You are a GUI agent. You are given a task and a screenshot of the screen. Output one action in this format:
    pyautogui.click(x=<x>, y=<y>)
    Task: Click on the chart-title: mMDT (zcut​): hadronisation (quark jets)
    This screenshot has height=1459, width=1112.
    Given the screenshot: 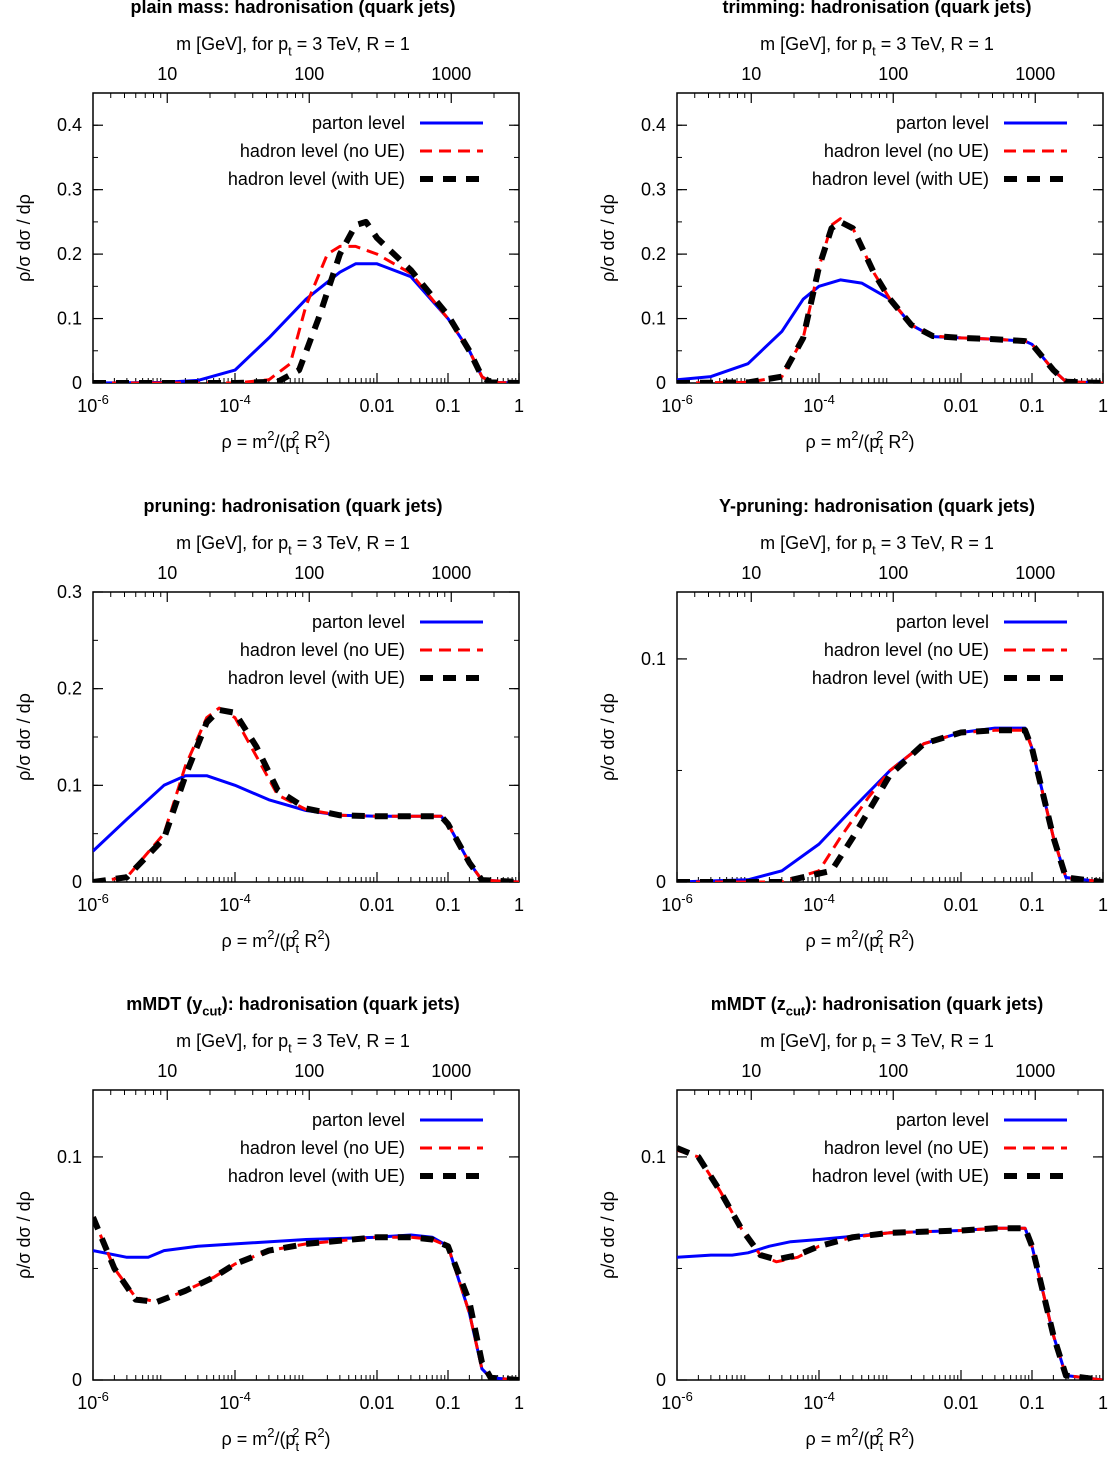 What is the action you would take?
    pyautogui.click(x=877, y=1006)
    